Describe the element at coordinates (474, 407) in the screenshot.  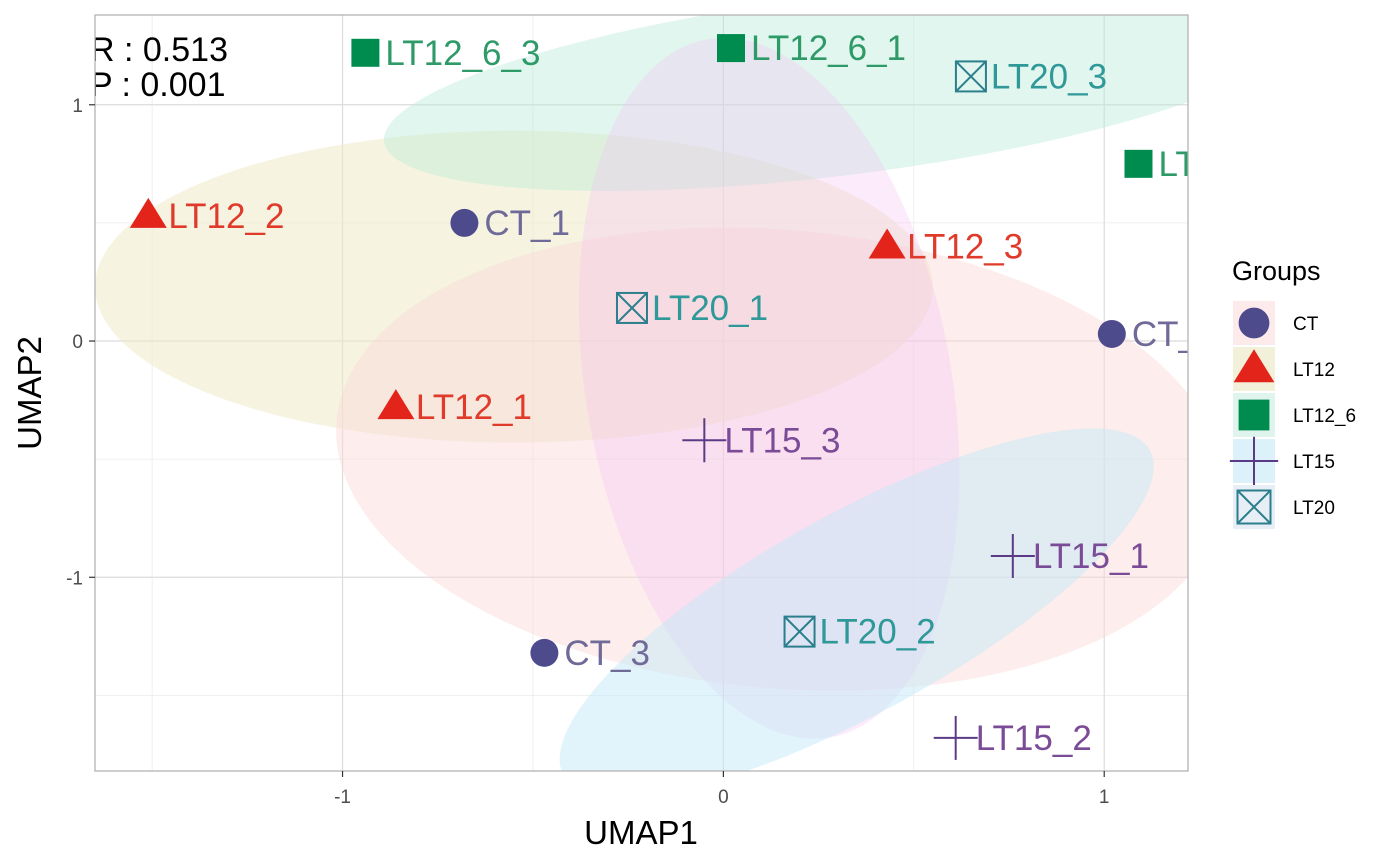
I see `point-label-lt12-1: LT12_1` at that location.